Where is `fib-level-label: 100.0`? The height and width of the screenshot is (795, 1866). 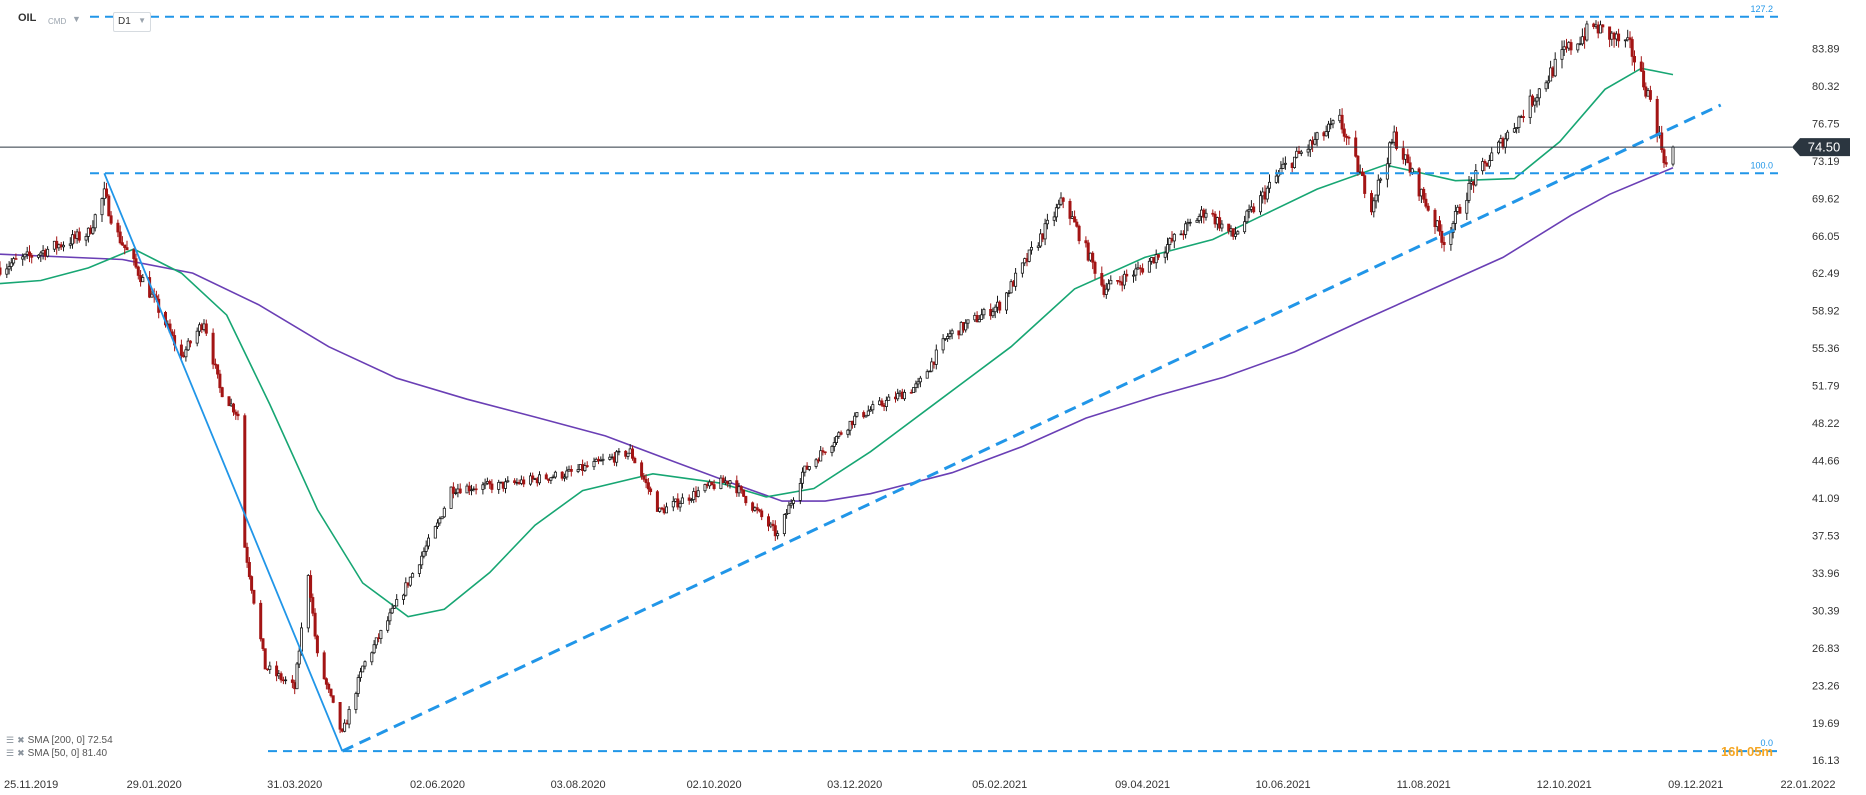 fib-level-label: 100.0 is located at coordinates (1761, 165).